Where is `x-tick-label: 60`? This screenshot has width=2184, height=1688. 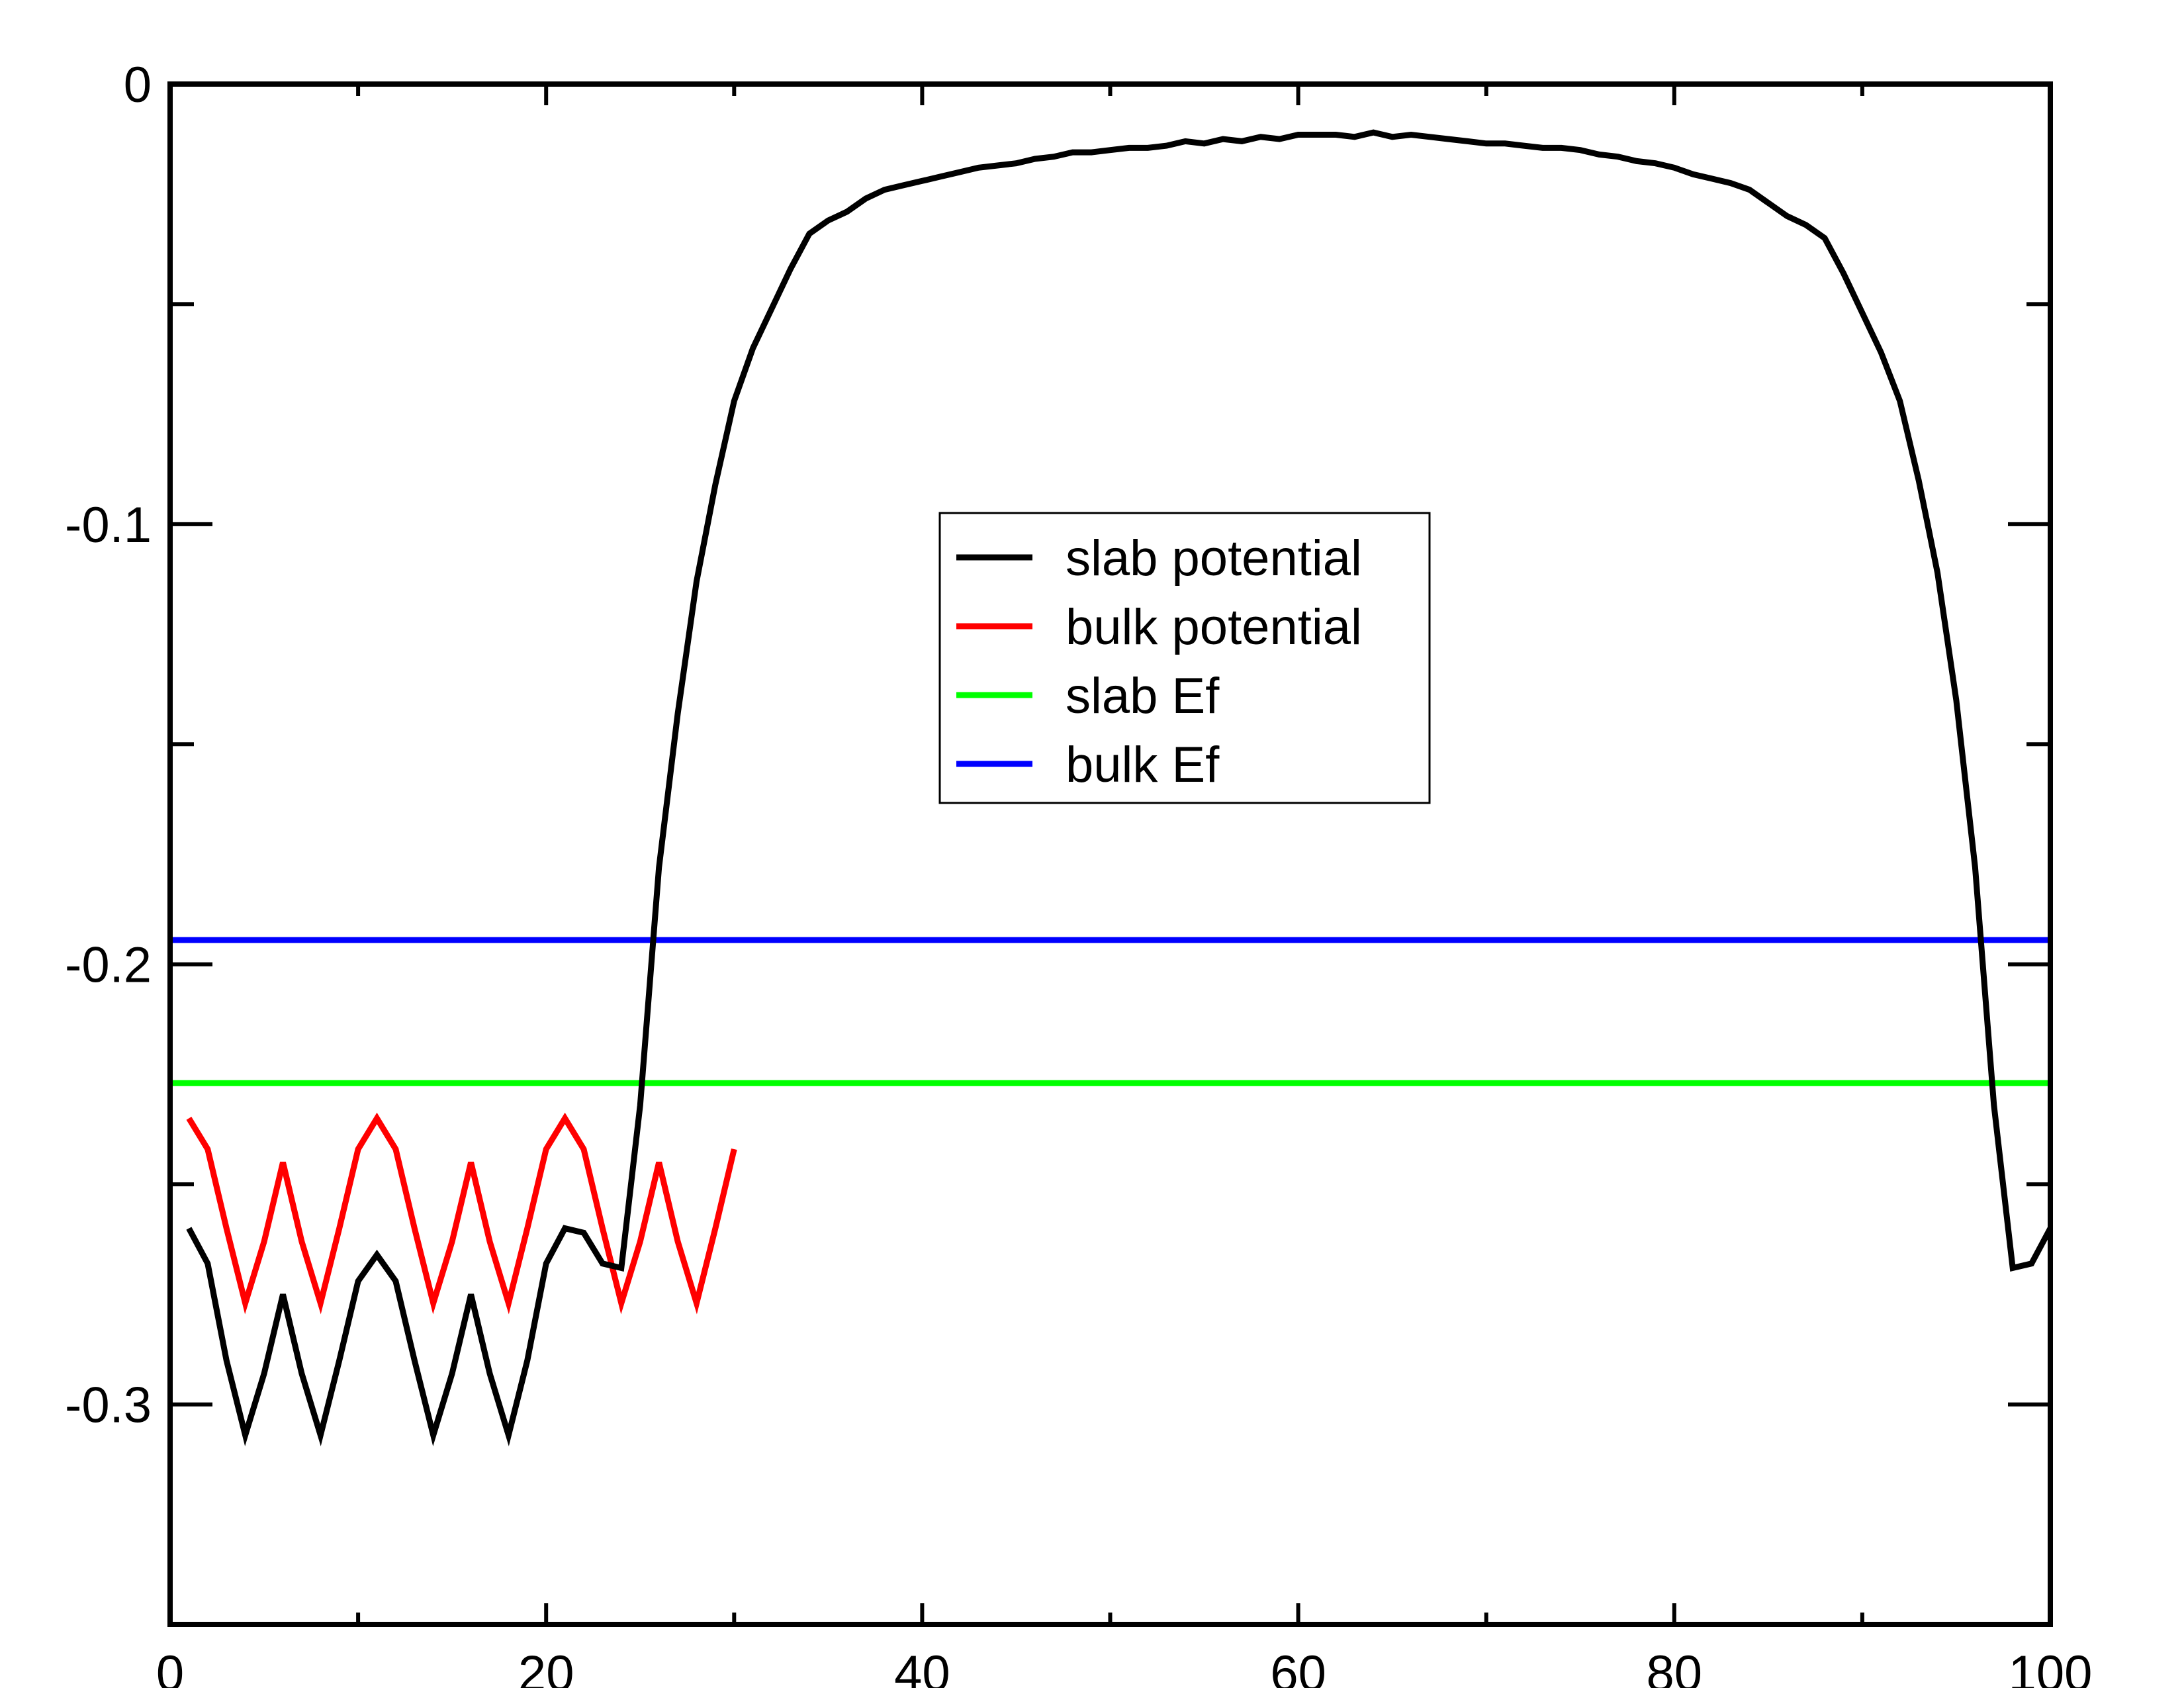 x-tick-label: 60 is located at coordinates (1298, 1667).